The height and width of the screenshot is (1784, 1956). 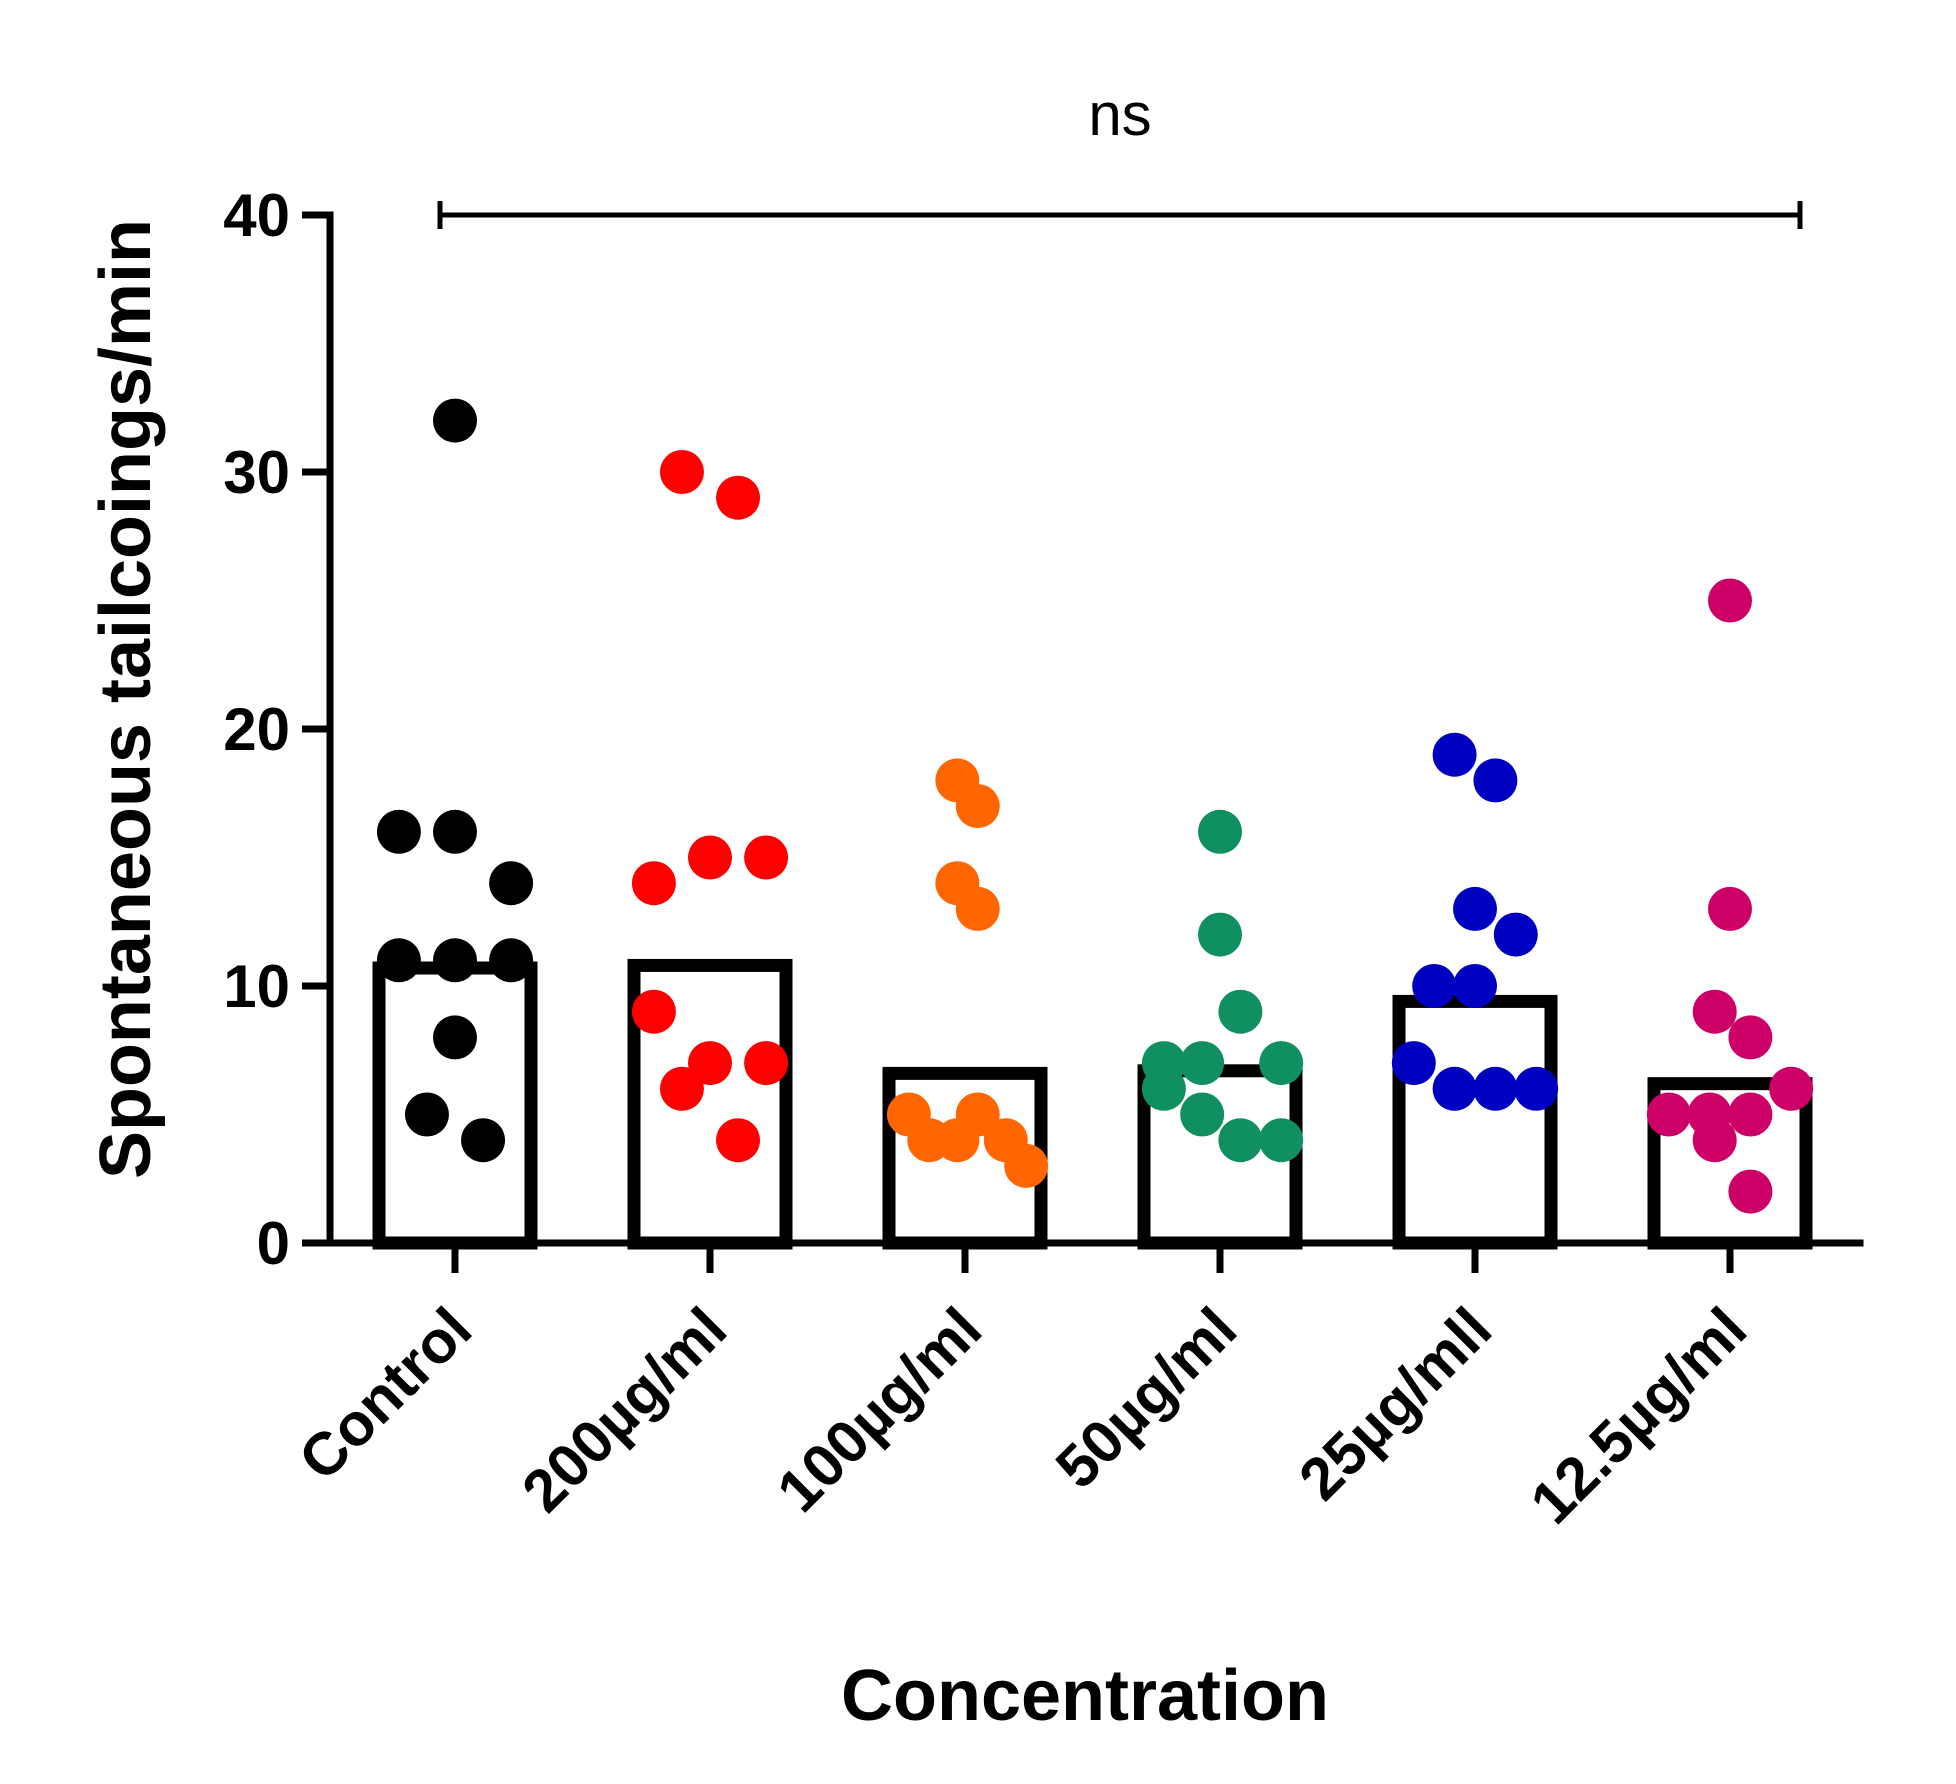 What do you see at coordinates (126, 699) in the screenshot?
I see `y-axis-title: Spontaneous tailcoings/min` at bounding box center [126, 699].